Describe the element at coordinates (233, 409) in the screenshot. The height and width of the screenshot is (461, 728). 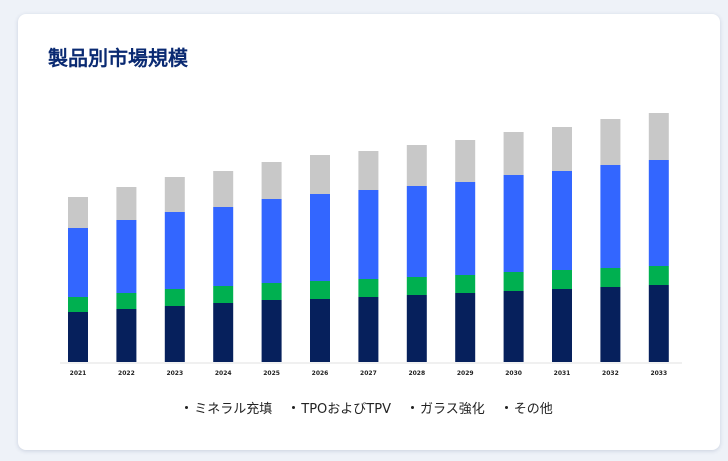
I see `legend-label: ミネラル充填` at that location.